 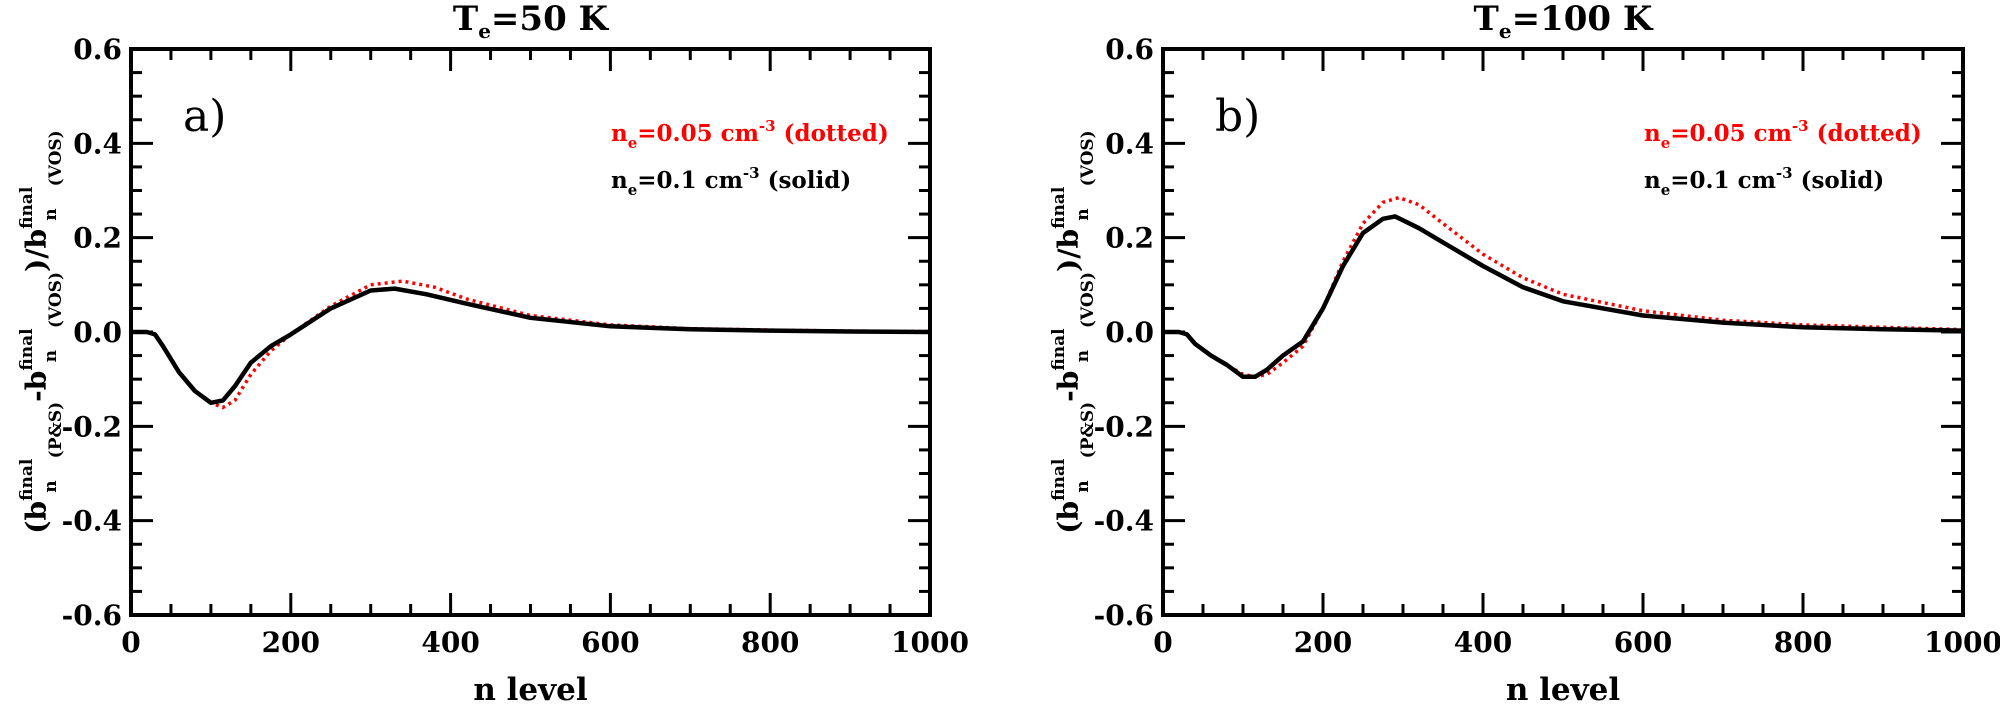 I want to click on chart-title: Te=100 K, so click(x=1564, y=21).